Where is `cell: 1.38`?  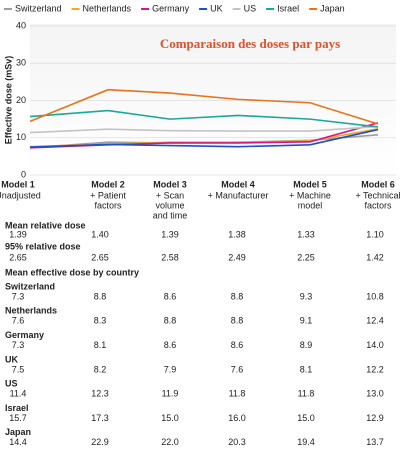
cell: 1.38 is located at coordinates (237, 234).